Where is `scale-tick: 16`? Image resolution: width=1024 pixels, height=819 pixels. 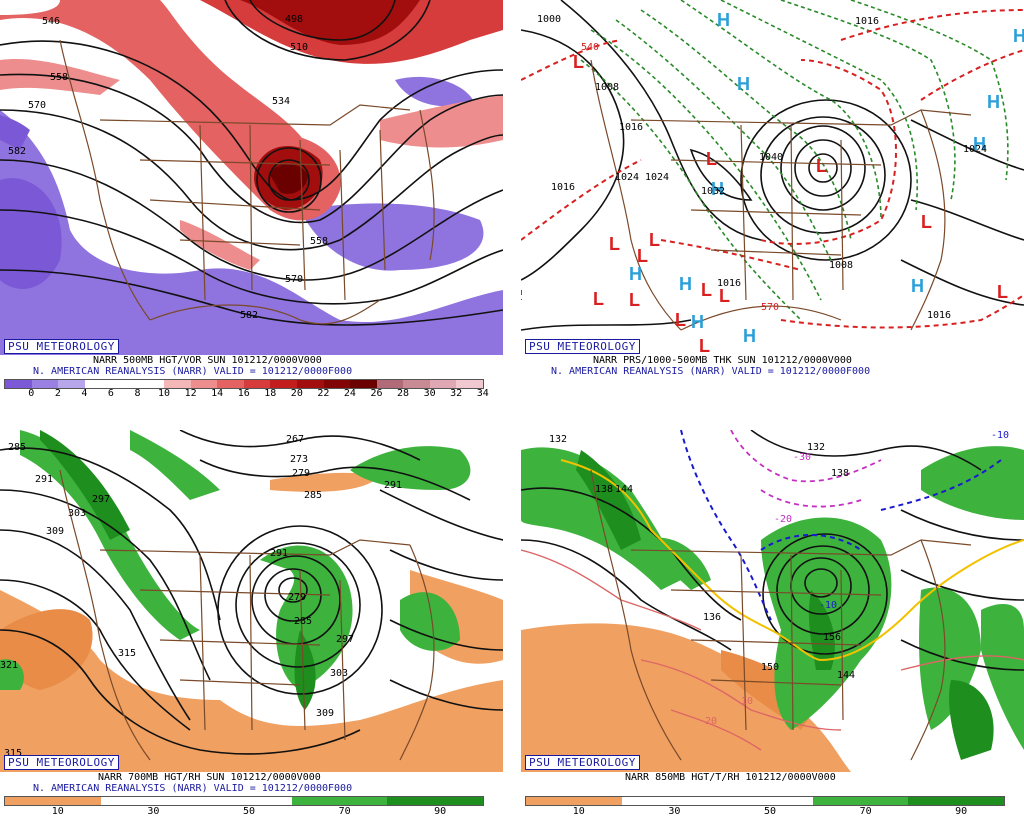 scale-tick: 16 is located at coordinates (243, 393).